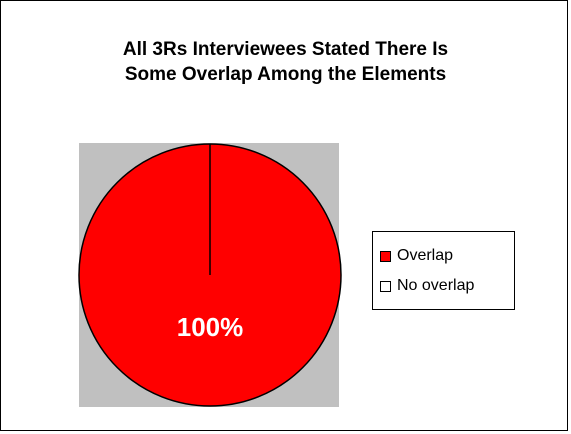 The width and height of the screenshot is (571, 434). Describe the element at coordinates (285, 74) in the screenshot. I see `chart-title-line-2: Some Overlap Among the Elements` at that location.